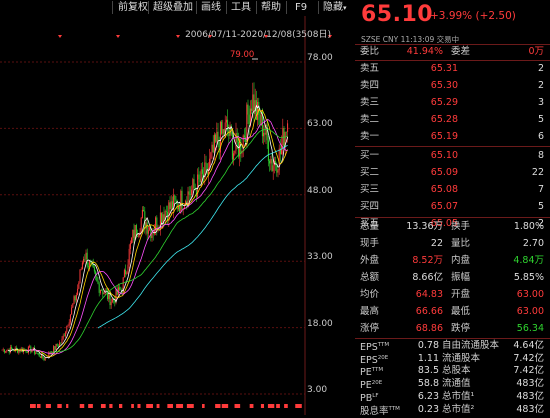 This screenshot has height=418, width=550. What do you see at coordinates (444, 155) in the screenshot?
I see `bid-price: 65.10` at bounding box center [444, 155].